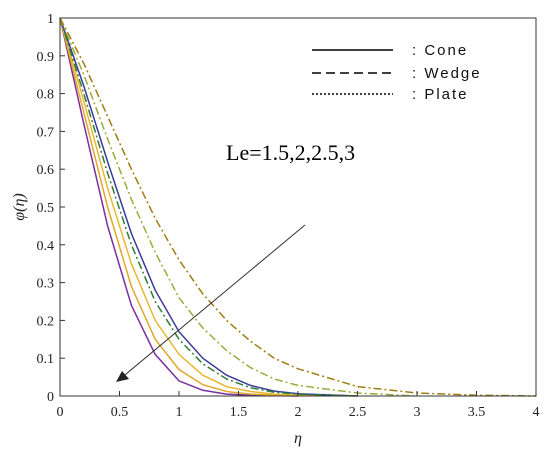 The height and width of the screenshot is (456, 550). I want to click on x-axis: 0 0.5 1 1.5 2 2.5 3 3.5 4, so click(298, 405).